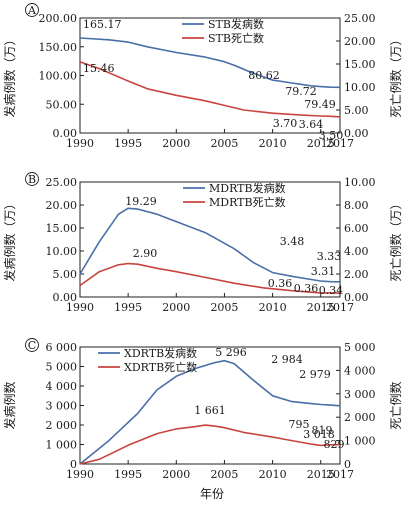 The width and height of the screenshot is (413, 505). What do you see at coordinates (322, 430) in the screenshot?
I see `data-label: 819` at bounding box center [322, 430].